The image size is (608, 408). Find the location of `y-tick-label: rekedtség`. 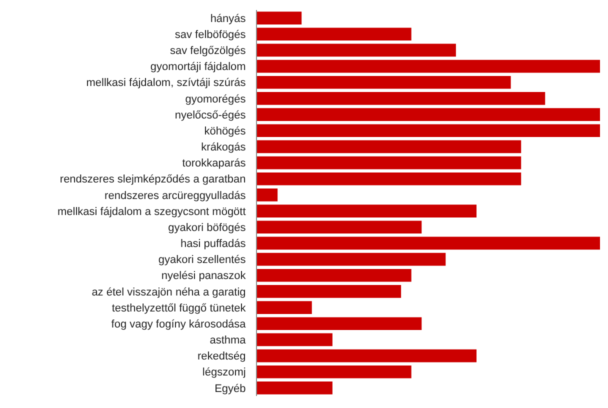

y-tick-label: rekedtség is located at coordinates (221, 356).